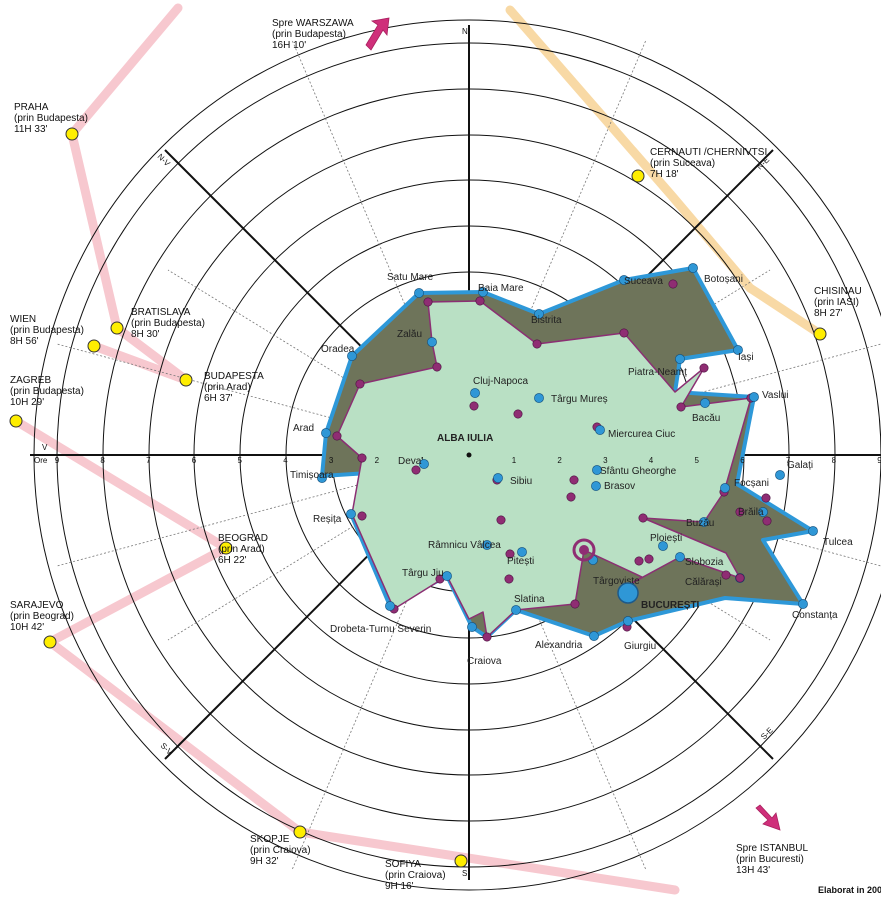 The image size is (881, 903). What do you see at coordinates (834, 460) in the screenshot?
I see `scale-tick-right: 8` at bounding box center [834, 460].